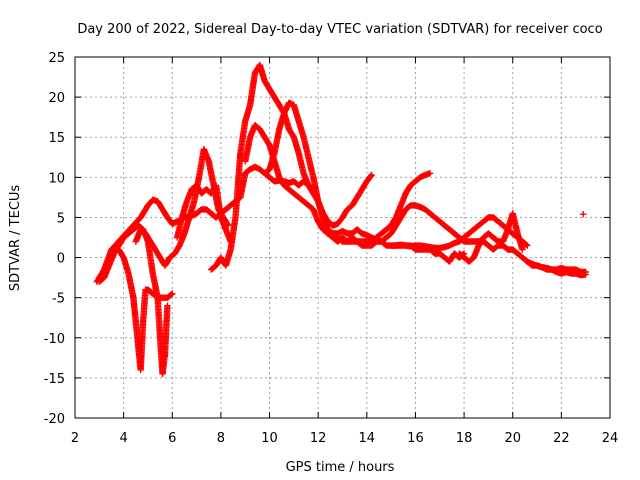 The width and height of the screenshot is (640, 480). What do you see at coordinates (15, 238) in the screenshot?
I see `y-axis-label: SDTVAR / TECUs` at bounding box center [15, 238].